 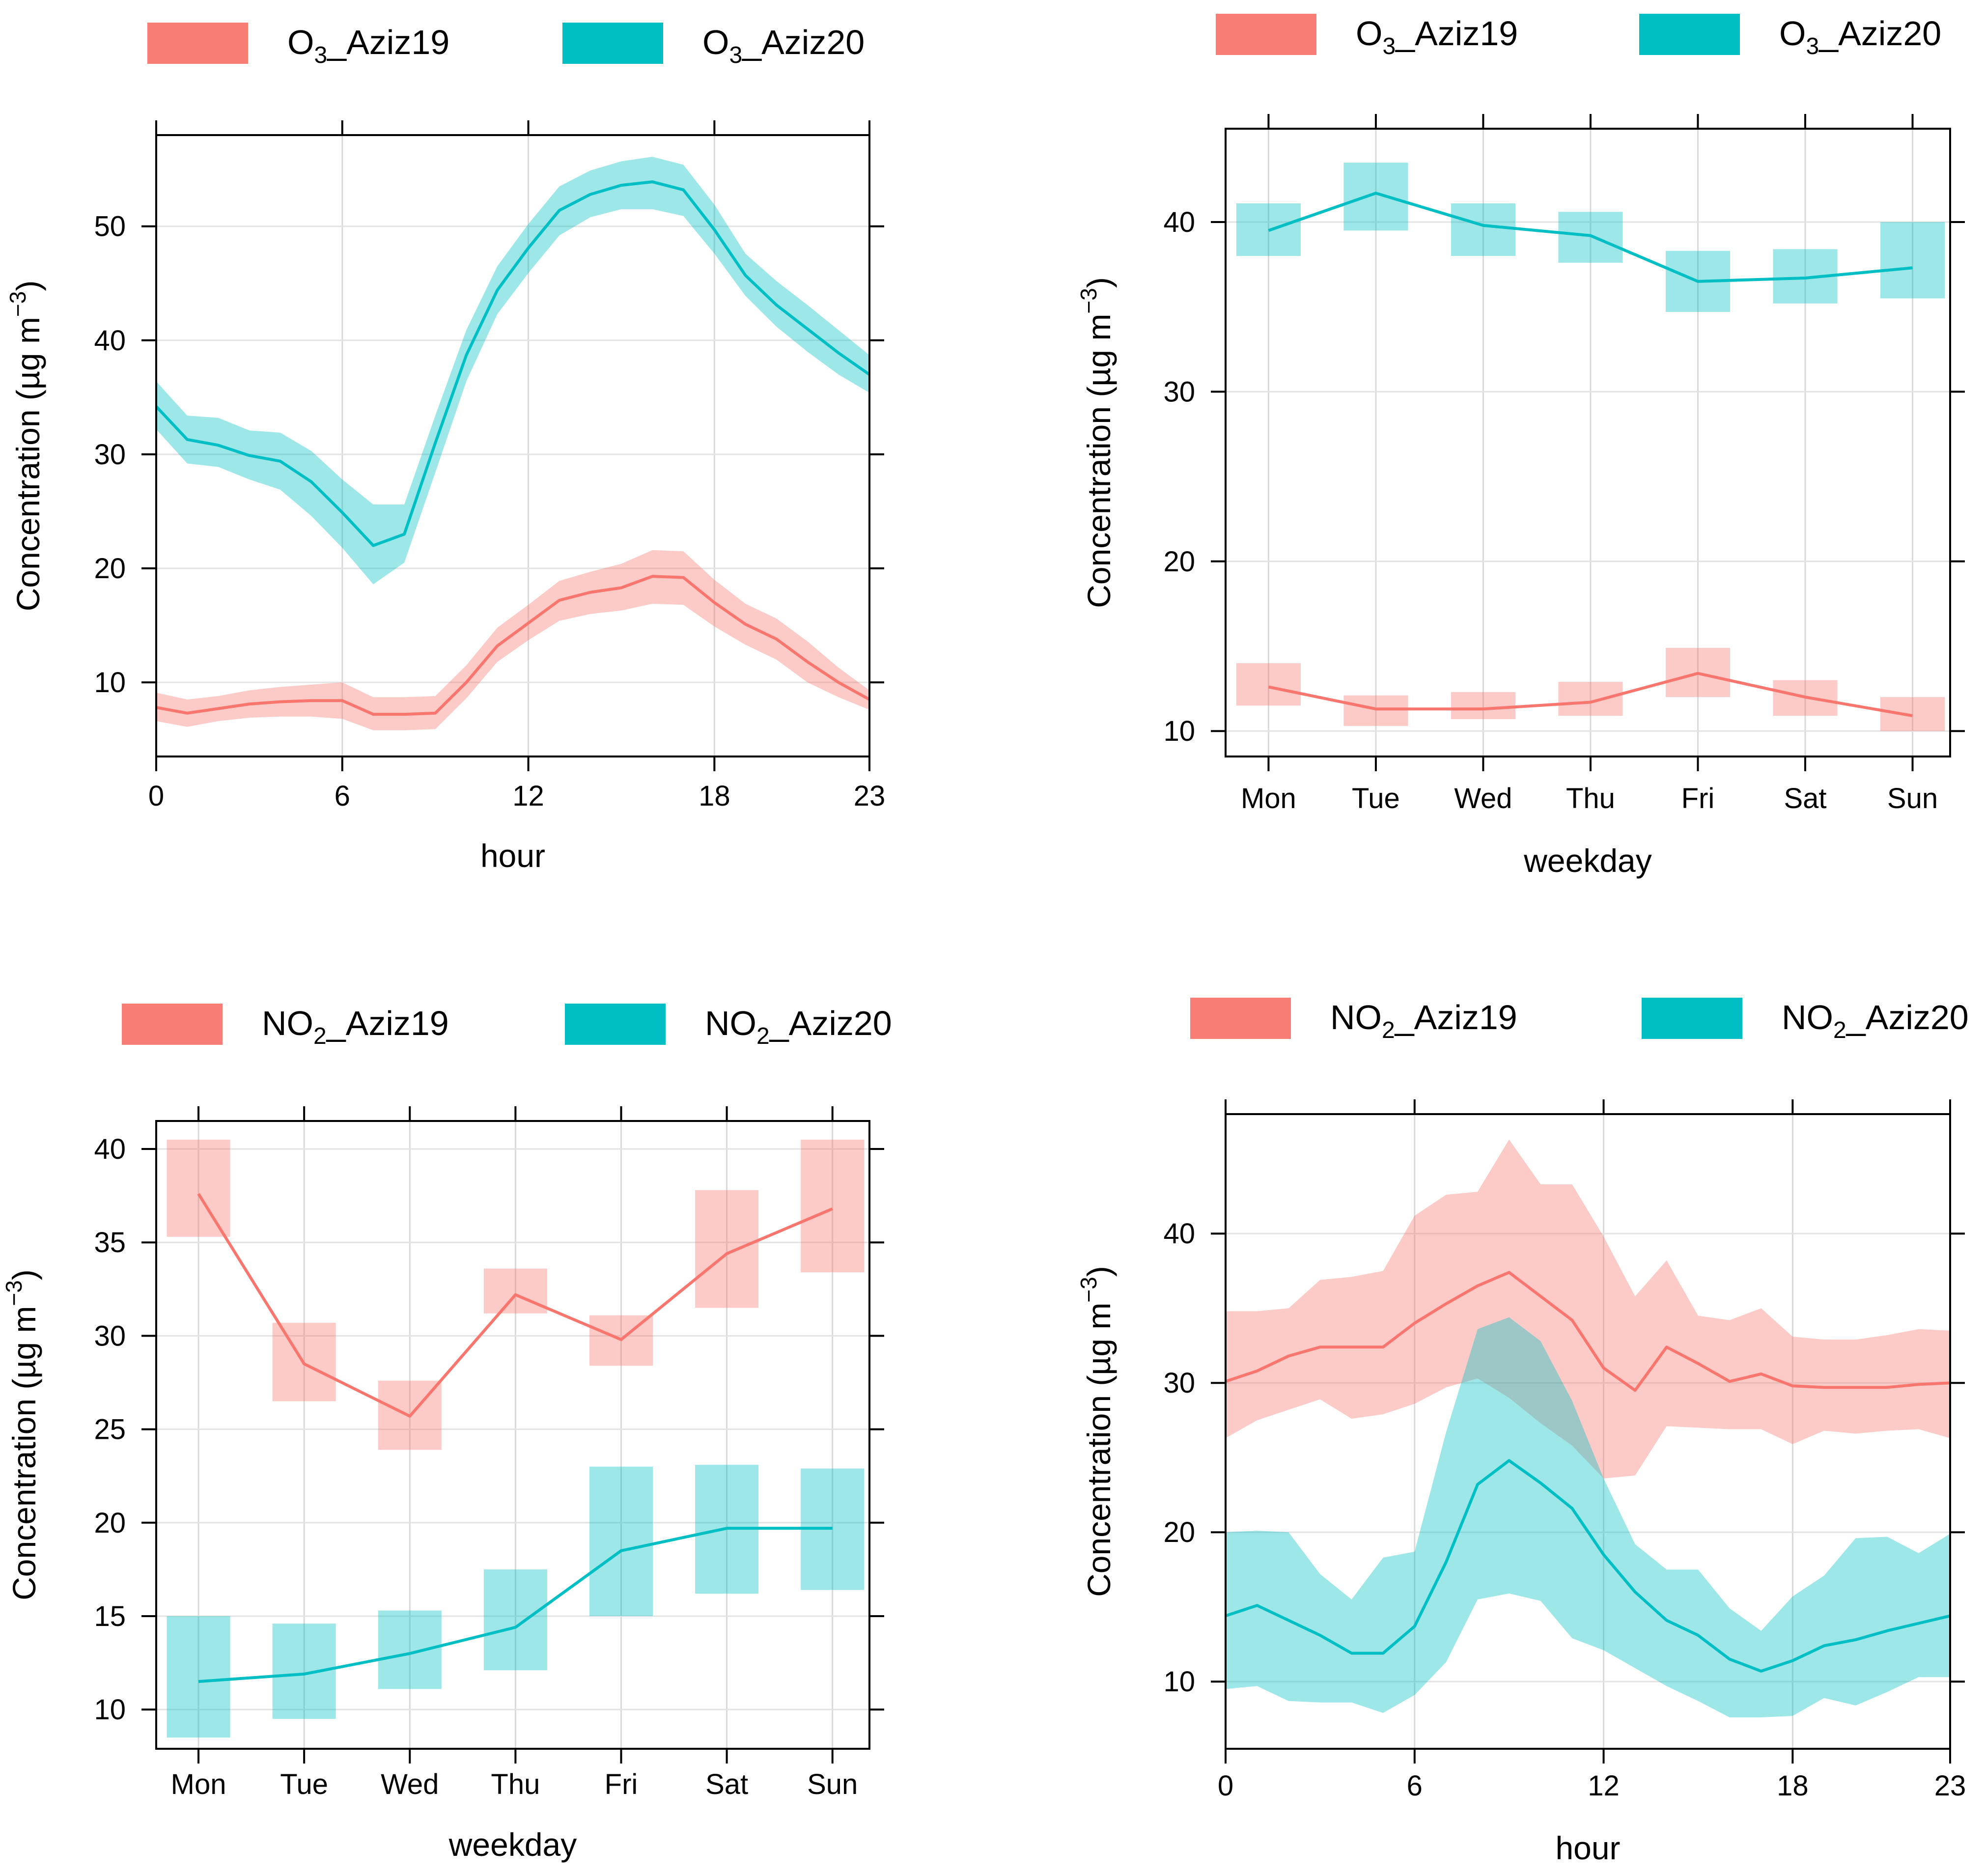 I want to click on ticks: Mon Tue Wed Thu Fri Sat Sun 10 15 20 25 30 35 40, so click(x=489, y=1453).